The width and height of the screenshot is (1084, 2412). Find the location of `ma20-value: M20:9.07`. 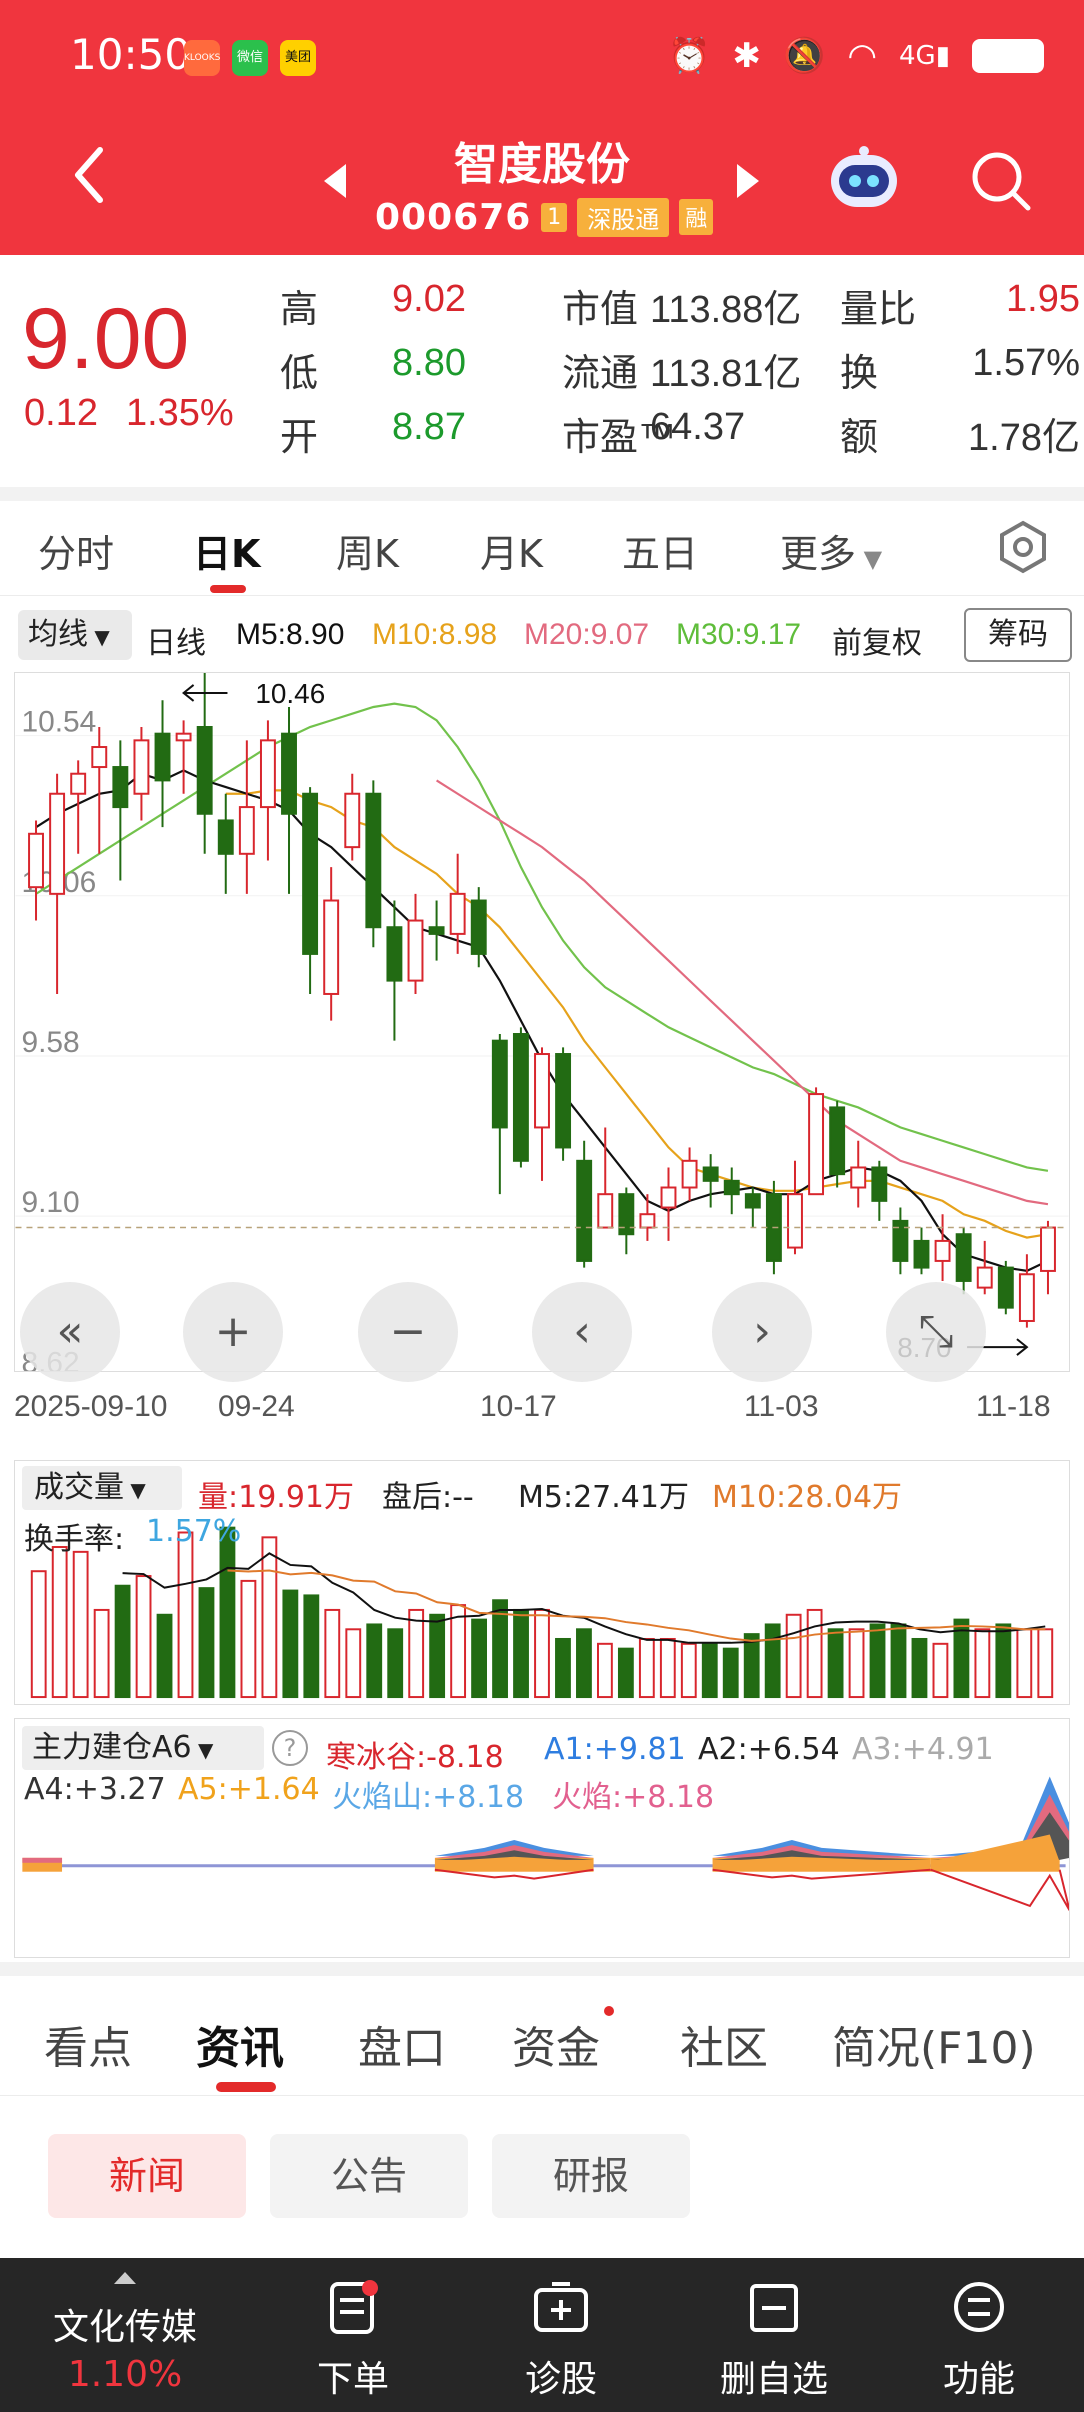

ma20-value: M20:9.07 is located at coordinates (587, 634).